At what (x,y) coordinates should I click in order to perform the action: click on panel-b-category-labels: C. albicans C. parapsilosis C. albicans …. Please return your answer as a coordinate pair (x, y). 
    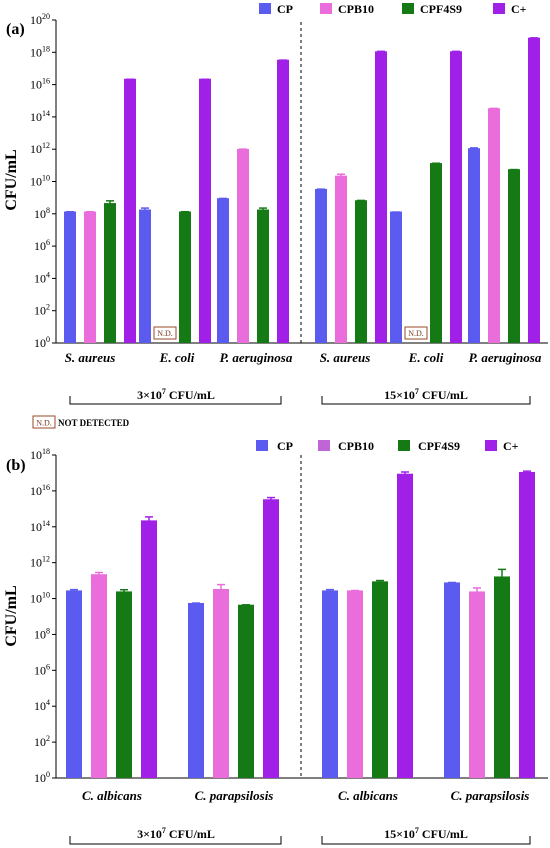
    Looking at the image, I should click on (305, 795).